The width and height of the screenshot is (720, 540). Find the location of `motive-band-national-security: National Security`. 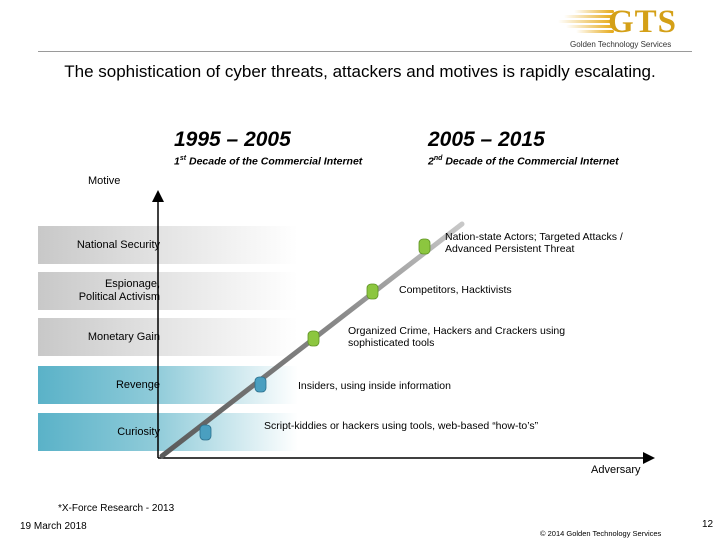

motive-band-national-security: National Security is located at coordinates (168, 245).